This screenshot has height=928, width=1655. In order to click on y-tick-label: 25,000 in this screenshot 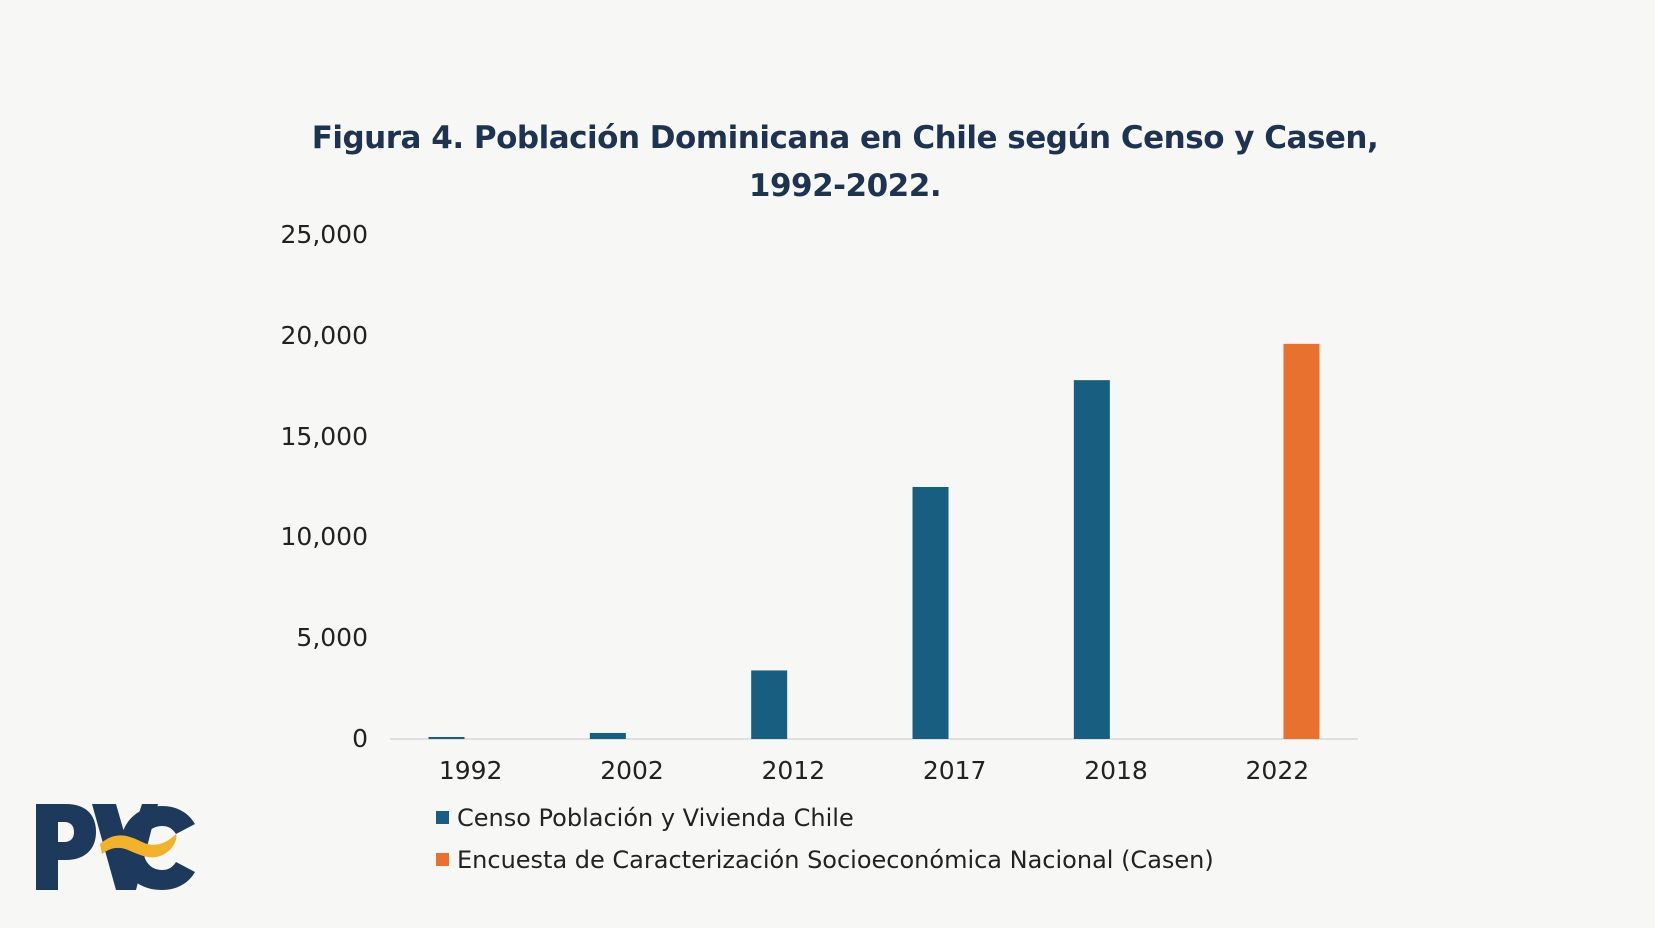, I will do `click(324, 234)`.